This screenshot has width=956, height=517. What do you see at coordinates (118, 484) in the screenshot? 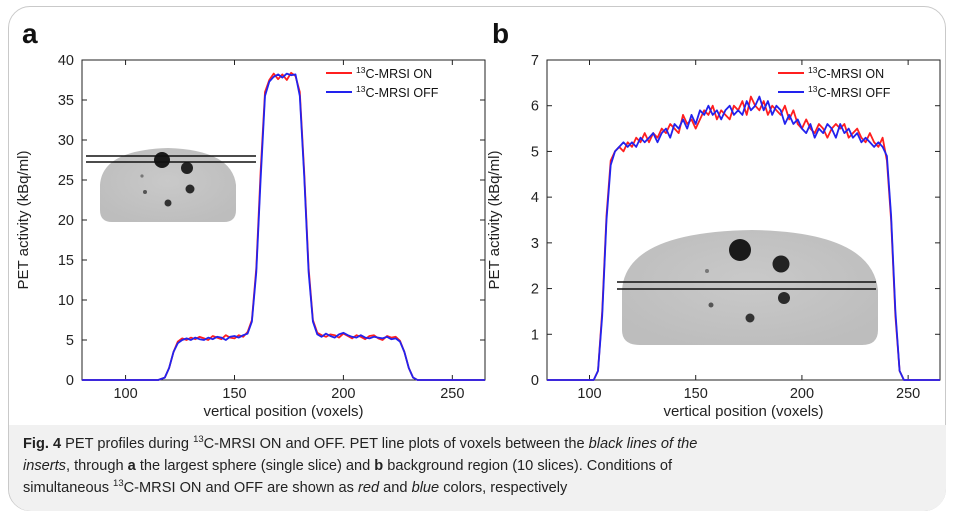
I see `caption-line3-sup: 13` at bounding box center [118, 484].